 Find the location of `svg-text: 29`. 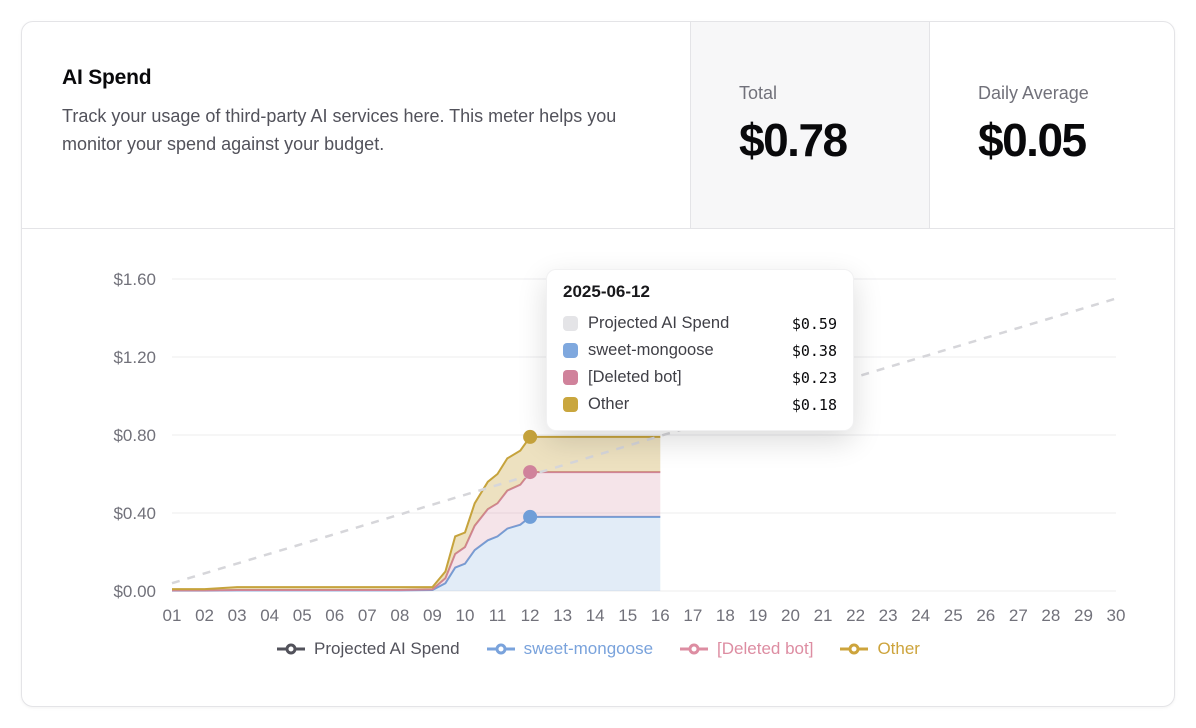

svg-text: 29 is located at coordinates (1083, 615).